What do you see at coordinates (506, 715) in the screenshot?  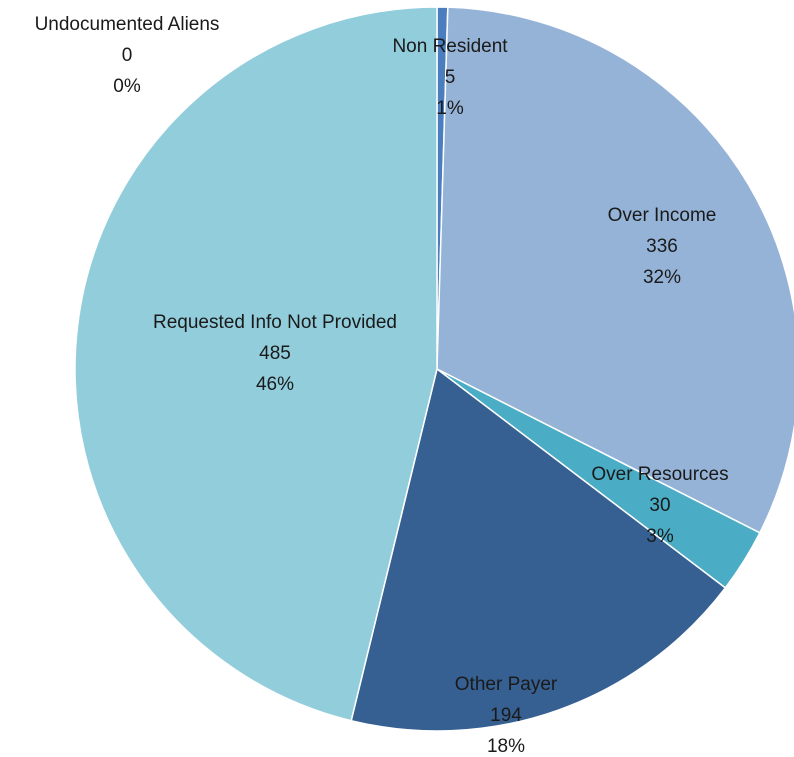 I see `data-label-other-payer: Other Payer 194 18%` at bounding box center [506, 715].